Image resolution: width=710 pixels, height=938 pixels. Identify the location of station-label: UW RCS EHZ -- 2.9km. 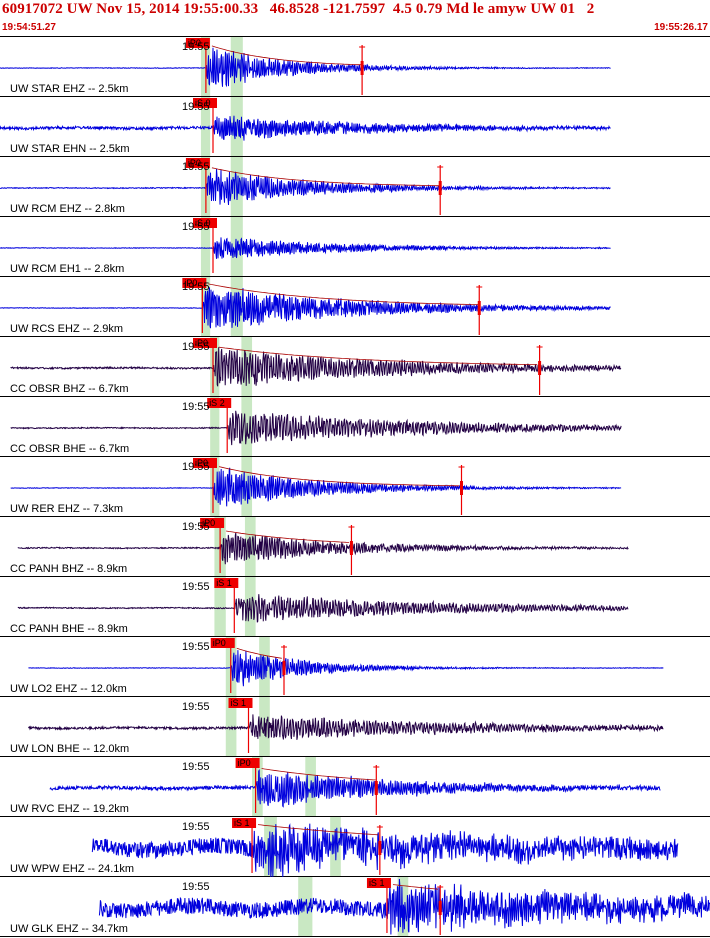
(66, 329).